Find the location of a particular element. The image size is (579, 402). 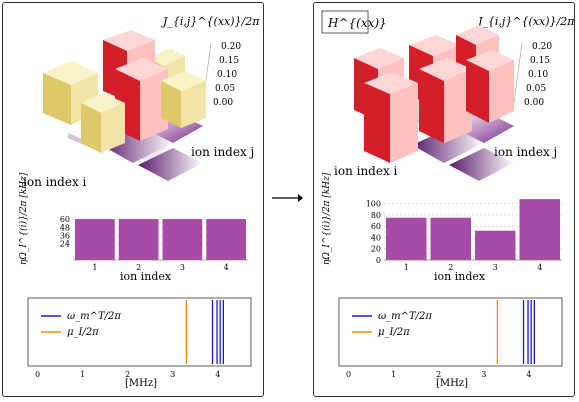

bar-ytick: 40 is located at coordinates (376, 237).